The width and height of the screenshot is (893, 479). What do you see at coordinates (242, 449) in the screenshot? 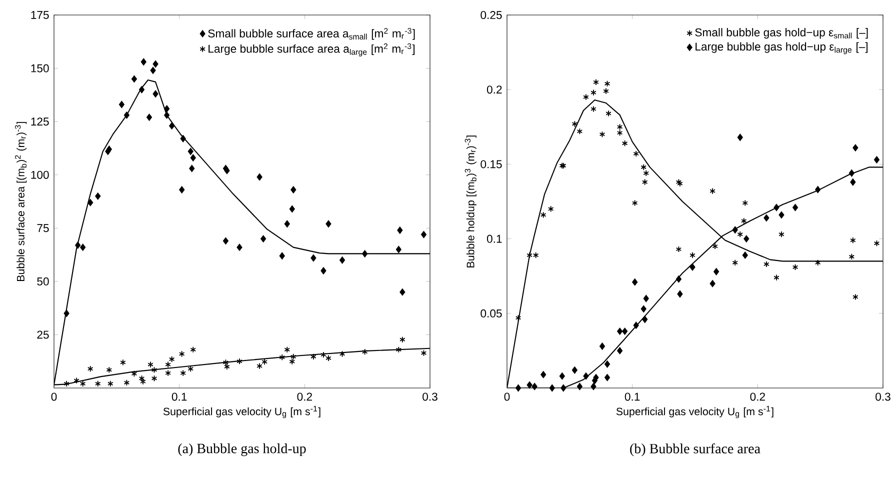
I see `text: (a) Bubble gas hold-up` at bounding box center [242, 449].